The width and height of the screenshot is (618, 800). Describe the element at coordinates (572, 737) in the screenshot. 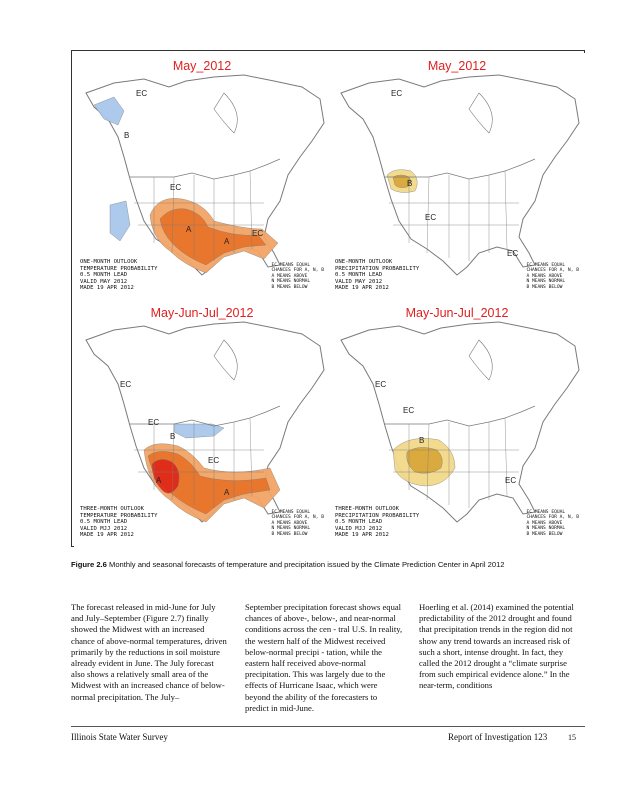

I see `page-number: 15` at that location.